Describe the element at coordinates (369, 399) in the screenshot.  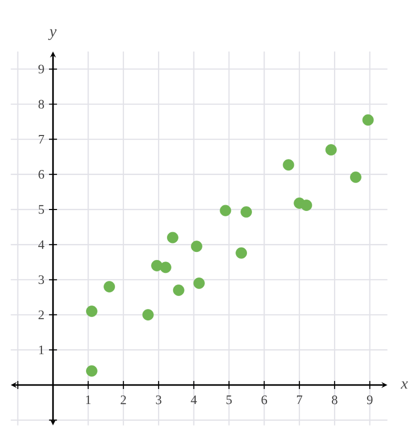
I see `x-tick-label: 9` at that location.